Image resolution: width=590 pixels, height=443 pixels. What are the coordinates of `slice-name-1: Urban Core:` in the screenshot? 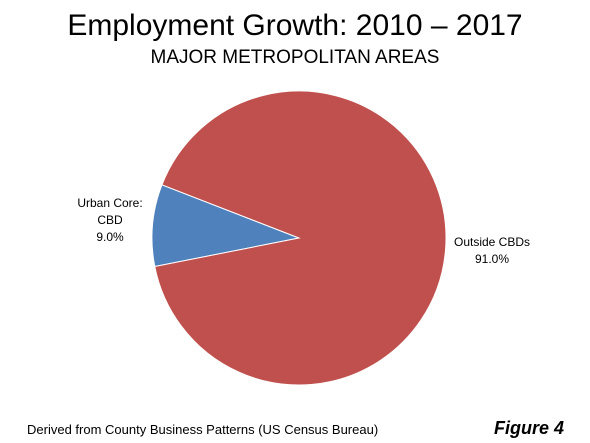 It's located at (109, 203).